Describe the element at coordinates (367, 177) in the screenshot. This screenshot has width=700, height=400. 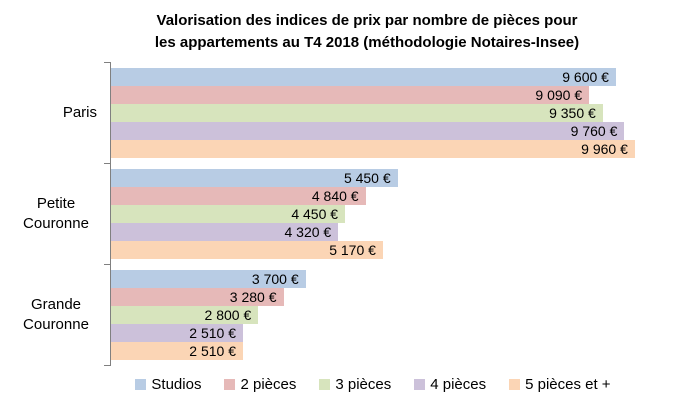
I see `bar-value-label: 5 450 €` at that location.